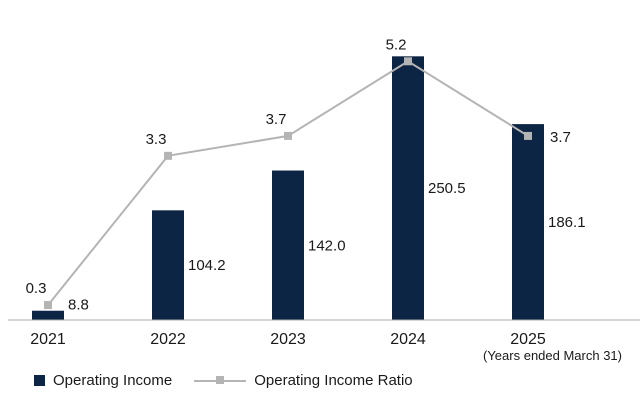  I want to click on ratio-marker-2021, so click(48, 305).